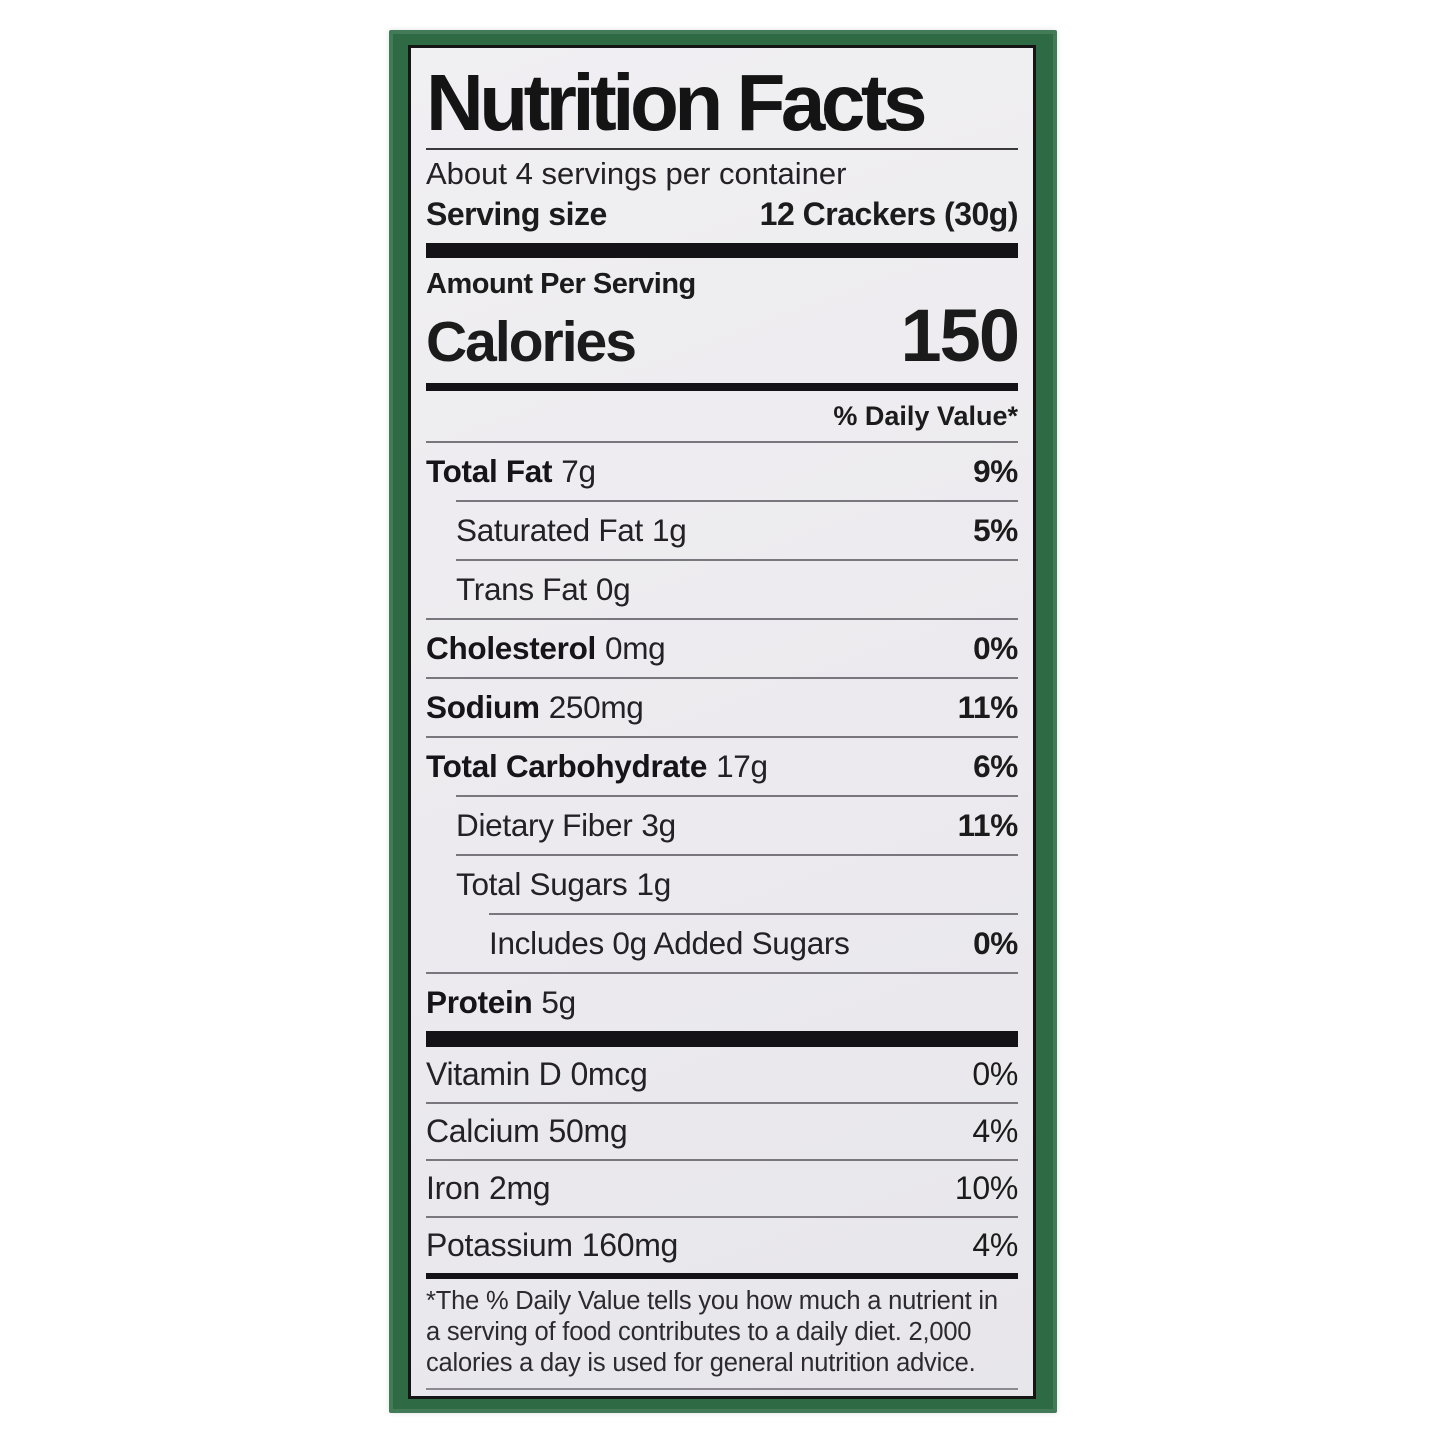  Describe the element at coordinates (516, 213) in the screenshot. I see `serving-size-label: Serving size` at that location.